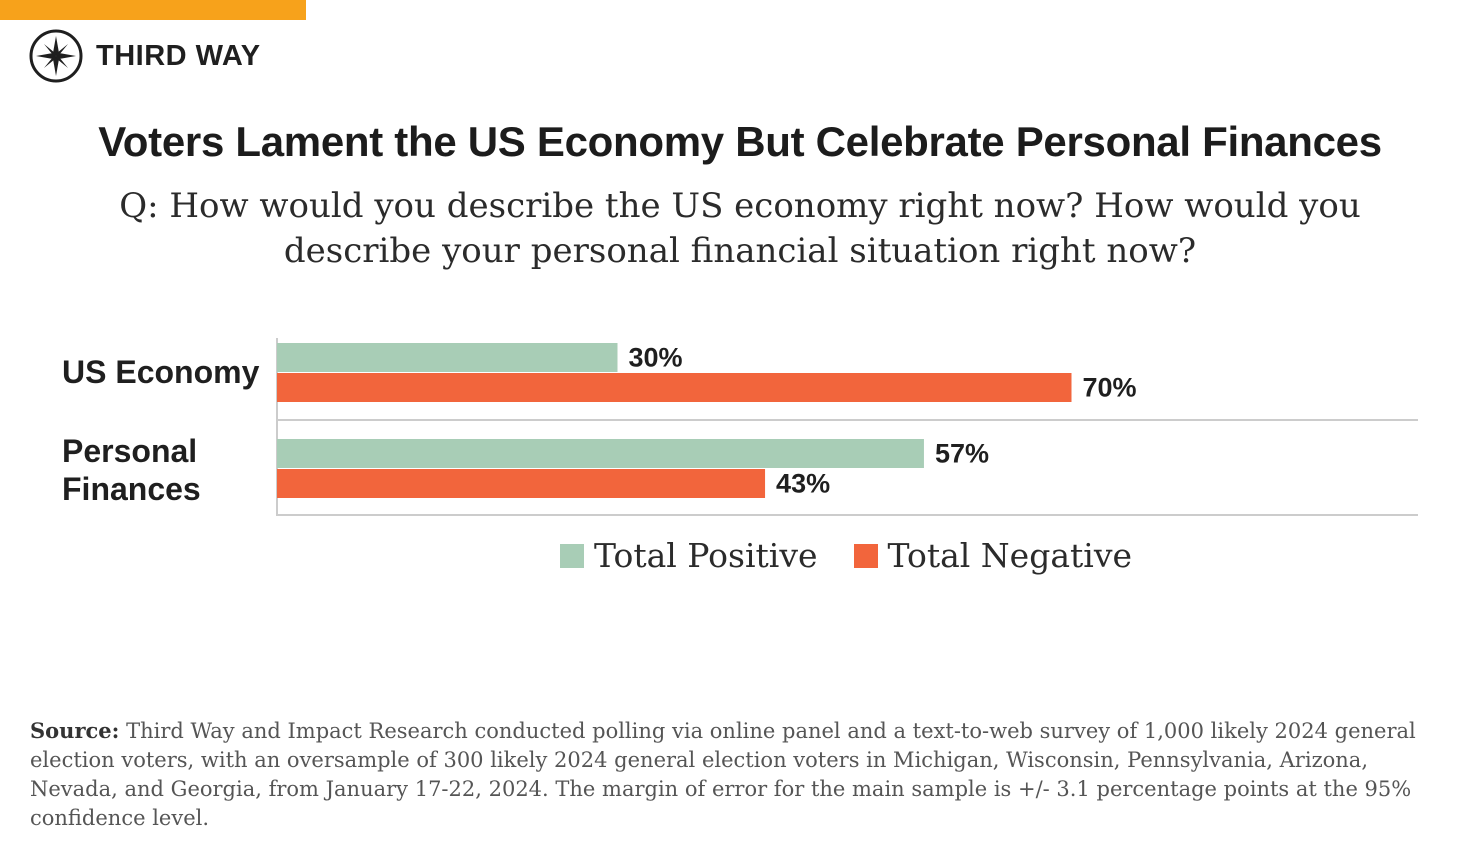  Describe the element at coordinates (131, 489) in the screenshot. I see `category-label-line: Finances` at that location.